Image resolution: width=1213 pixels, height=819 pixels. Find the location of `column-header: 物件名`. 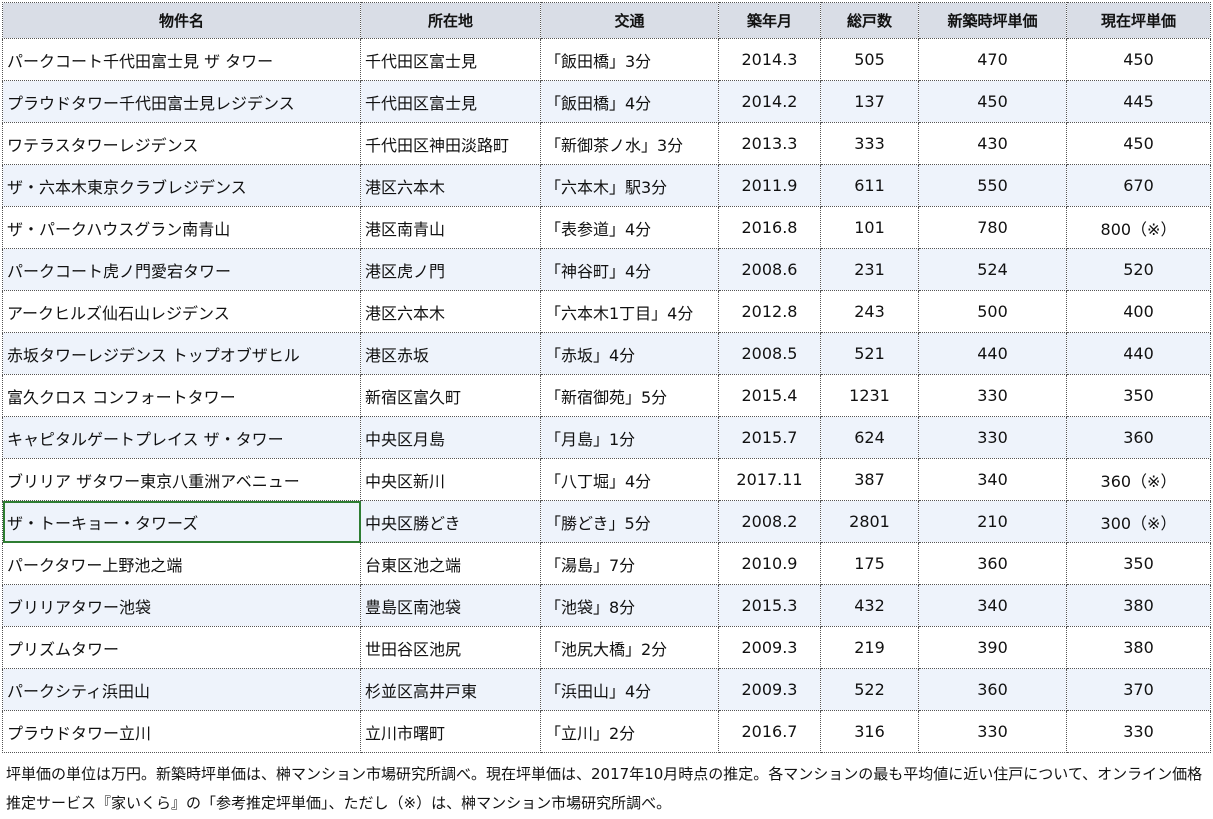

column-header: 物件名 is located at coordinates (181, 20).